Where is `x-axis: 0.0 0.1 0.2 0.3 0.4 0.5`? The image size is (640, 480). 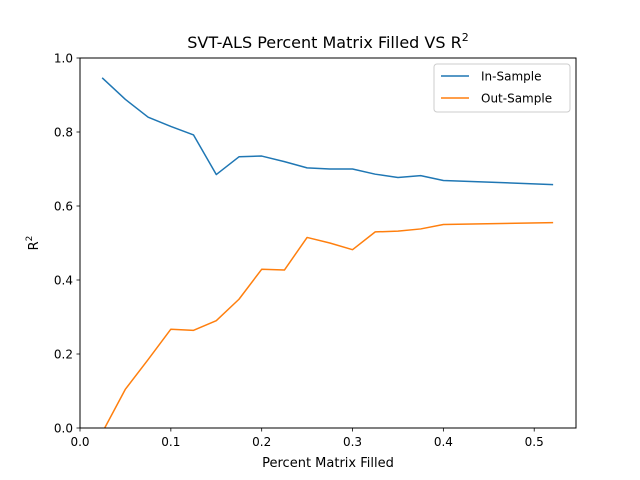 x-axis: 0.0 0.1 0.2 0.3 0.4 0.5 is located at coordinates (307, 438).